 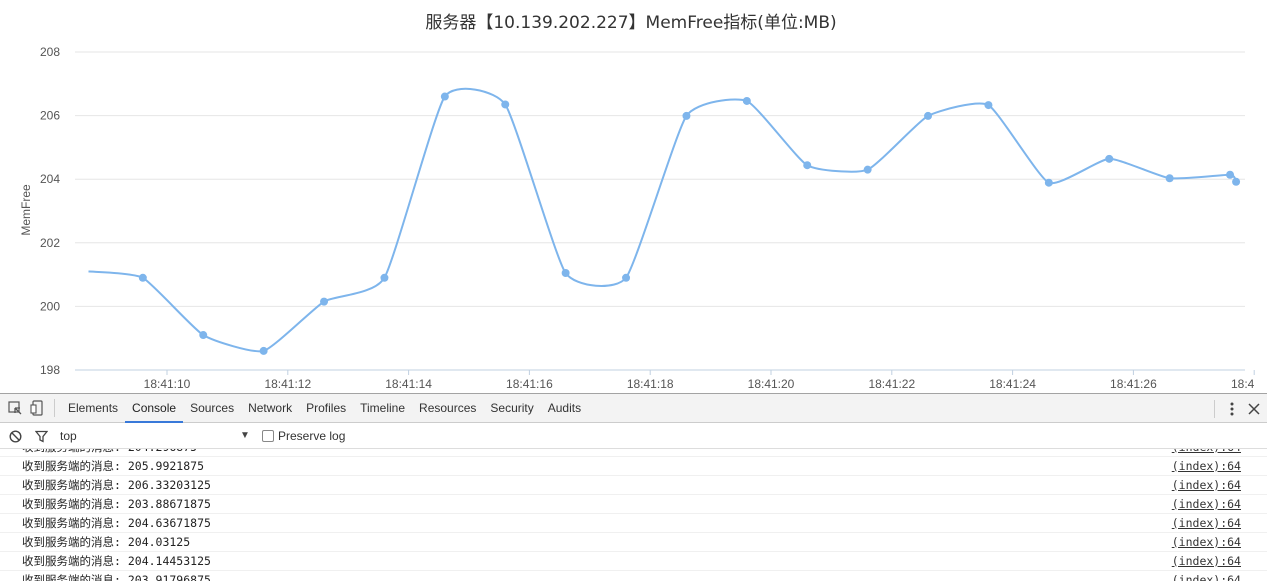 What do you see at coordinates (633, 453) in the screenshot?
I see `console-message: 收到服务端的消息: 204.296875 (index):64` at bounding box center [633, 453].